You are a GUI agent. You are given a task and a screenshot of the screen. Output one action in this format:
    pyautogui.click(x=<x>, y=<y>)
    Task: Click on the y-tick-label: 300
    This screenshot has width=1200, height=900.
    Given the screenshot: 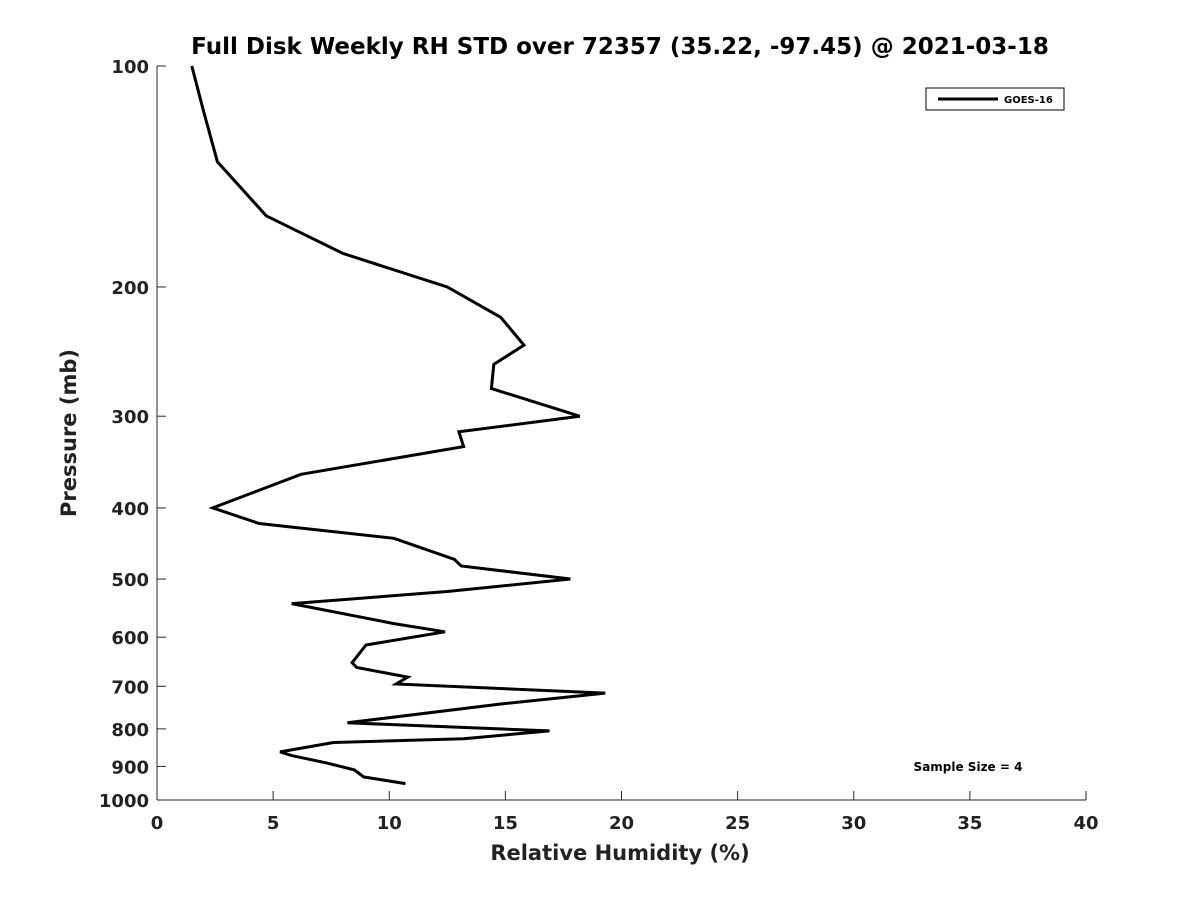 What is the action you would take?
    pyautogui.click(x=130, y=417)
    